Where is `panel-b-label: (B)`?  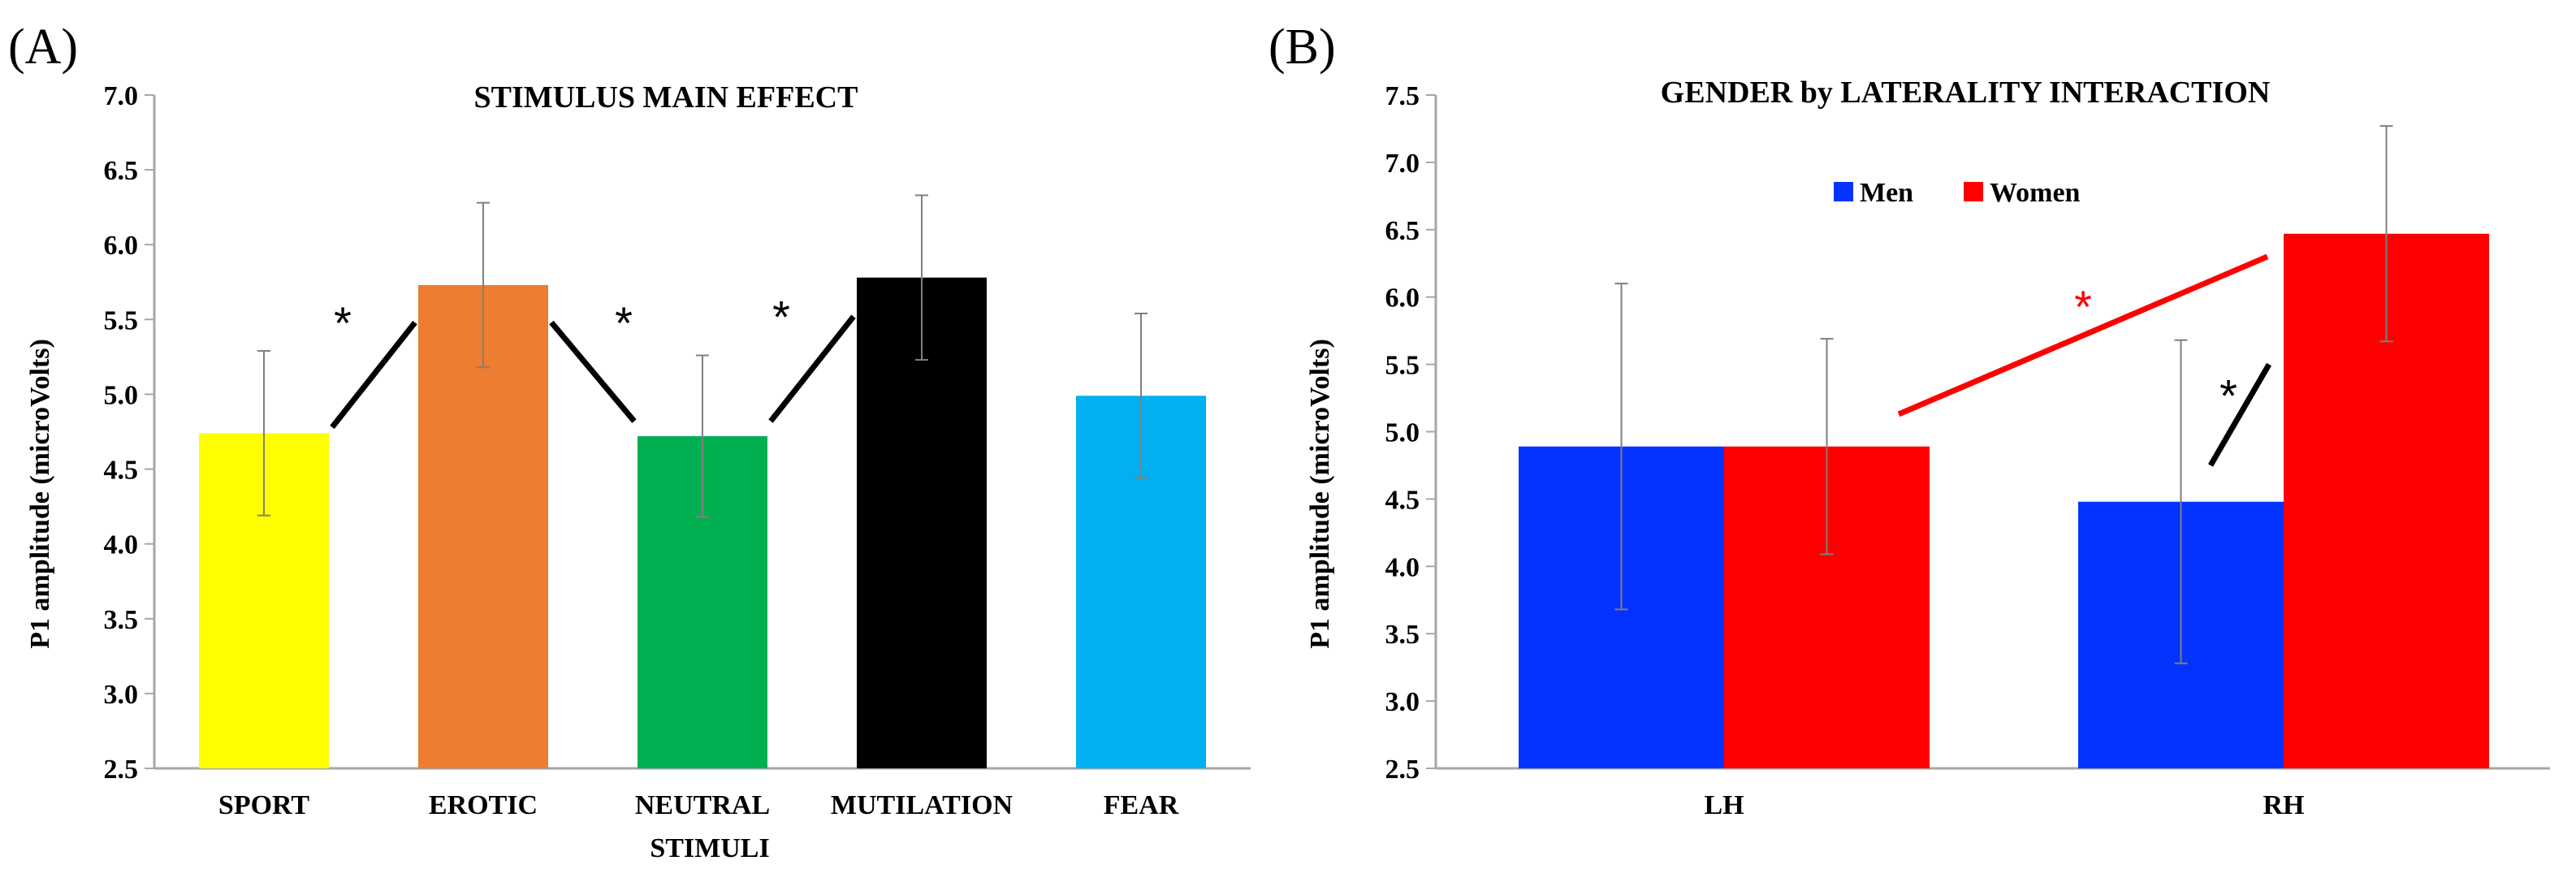
panel-b-label: (B) is located at coordinates (1302, 47).